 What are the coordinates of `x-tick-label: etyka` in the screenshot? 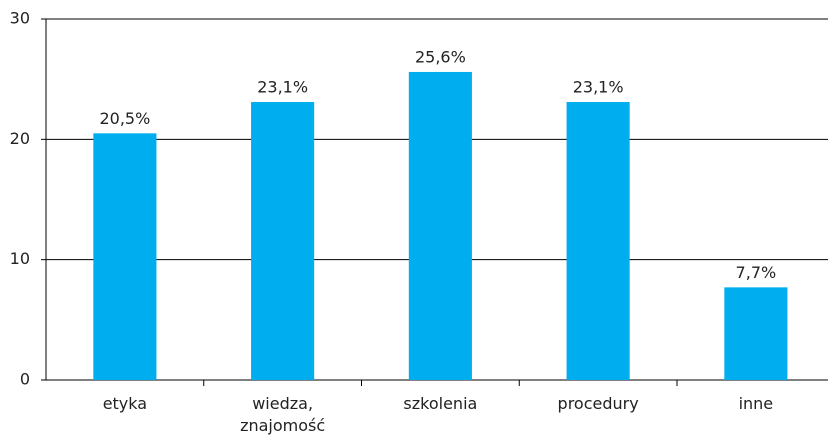 It's located at (125, 403).